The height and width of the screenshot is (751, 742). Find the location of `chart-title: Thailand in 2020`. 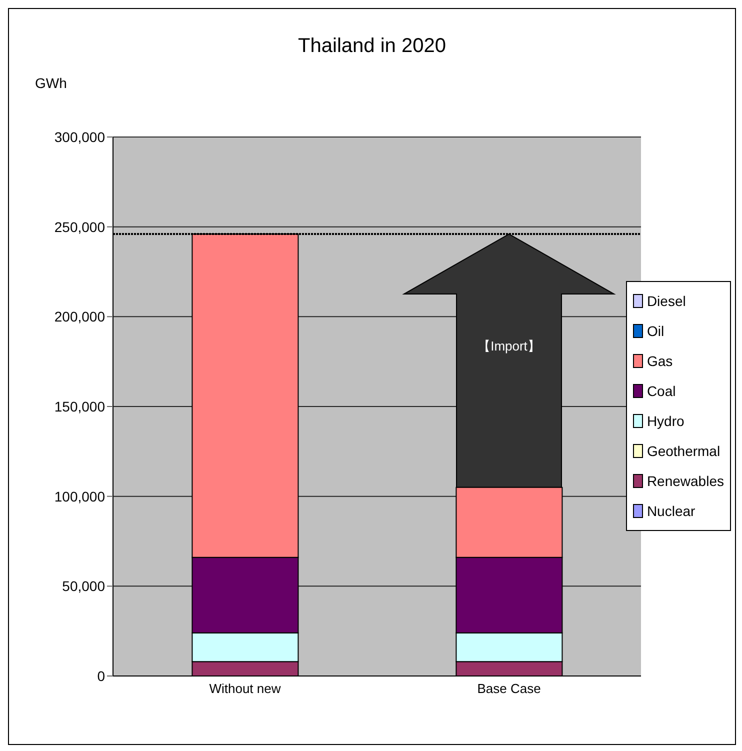

chart-title: Thailand in 2020 is located at coordinates (372, 46).